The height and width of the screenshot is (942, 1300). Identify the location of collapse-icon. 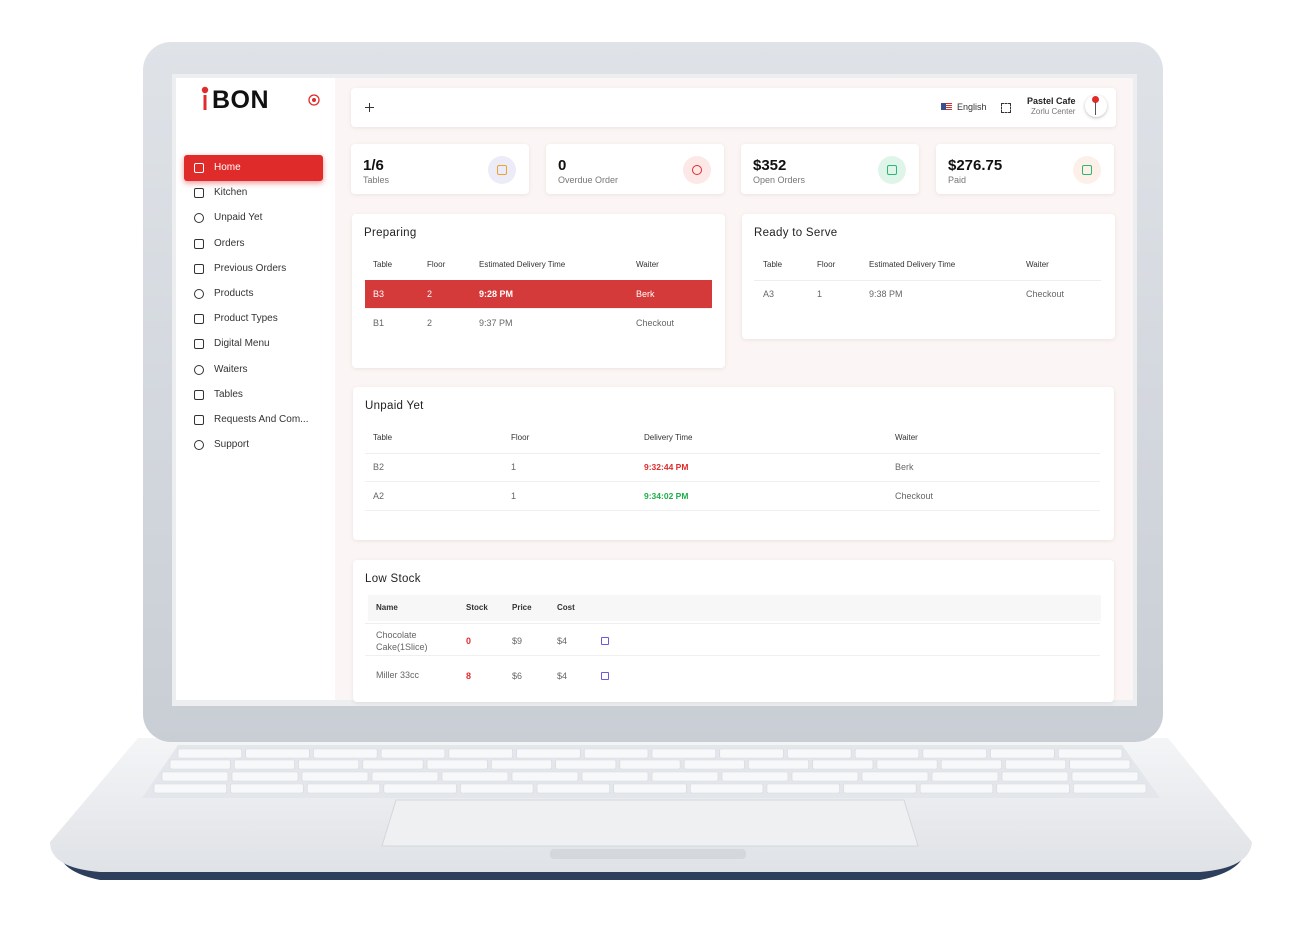
(314, 100).